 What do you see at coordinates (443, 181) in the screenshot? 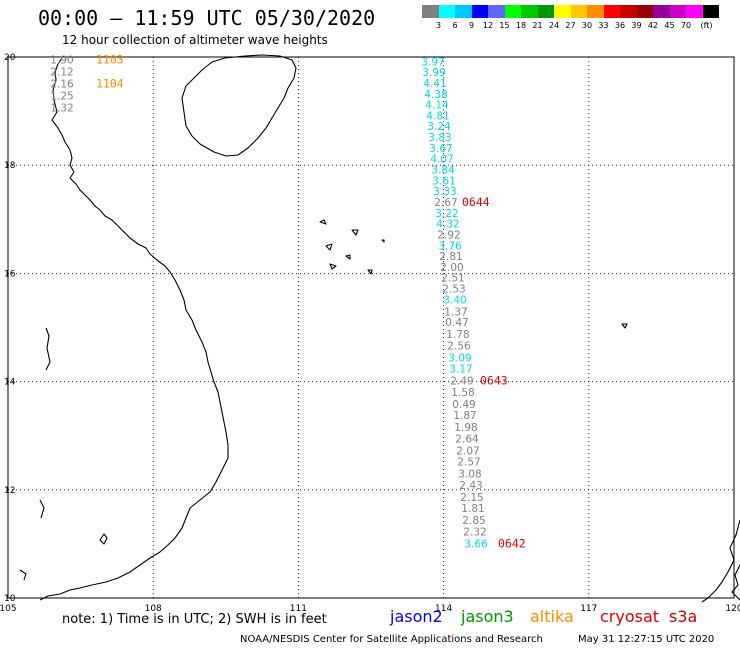
I see `wave-height-label: 3.61` at bounding box center [443, 181].